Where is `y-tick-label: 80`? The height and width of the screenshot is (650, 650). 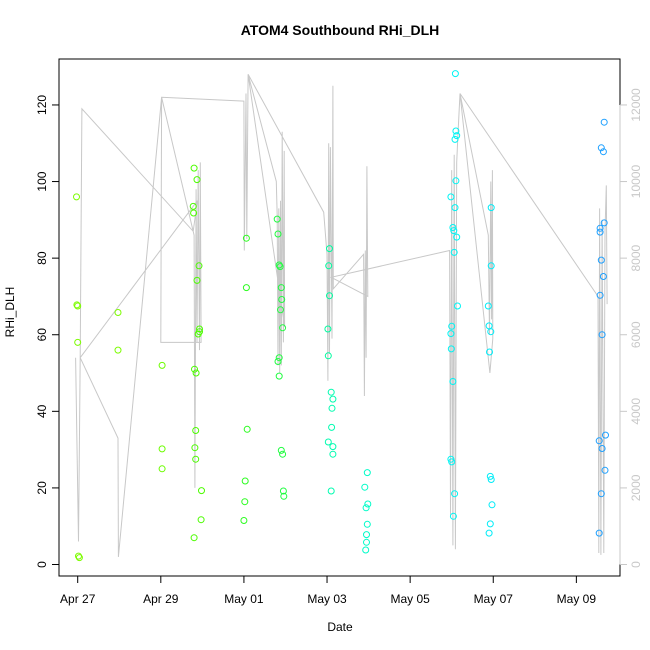 y-tick-label: 80 is located at coordinates (42, 258).